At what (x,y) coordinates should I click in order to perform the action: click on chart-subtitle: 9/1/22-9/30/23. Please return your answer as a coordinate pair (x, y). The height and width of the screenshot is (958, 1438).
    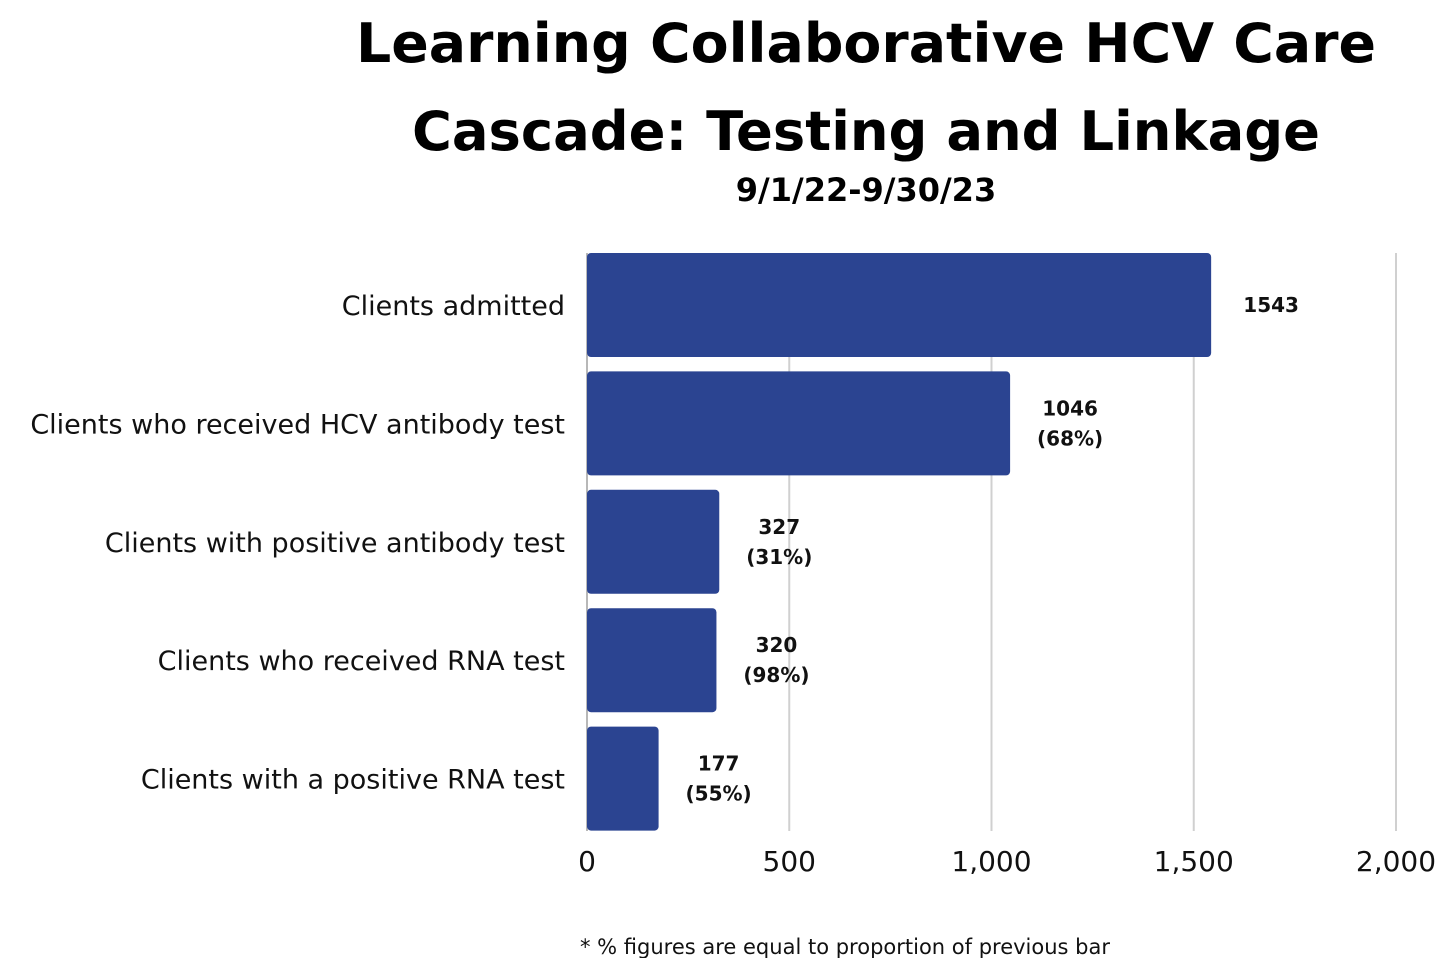
    Looking at the image, I should click on (866, 190).